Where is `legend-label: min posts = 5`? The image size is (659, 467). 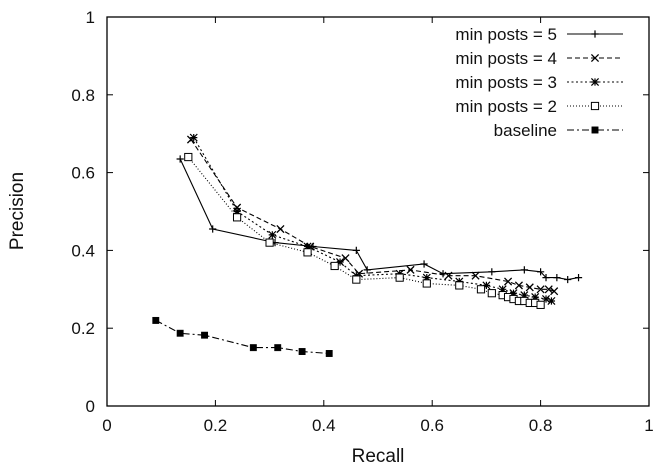 legend-label: min posts = 5 is located at coordinates (506, 34).